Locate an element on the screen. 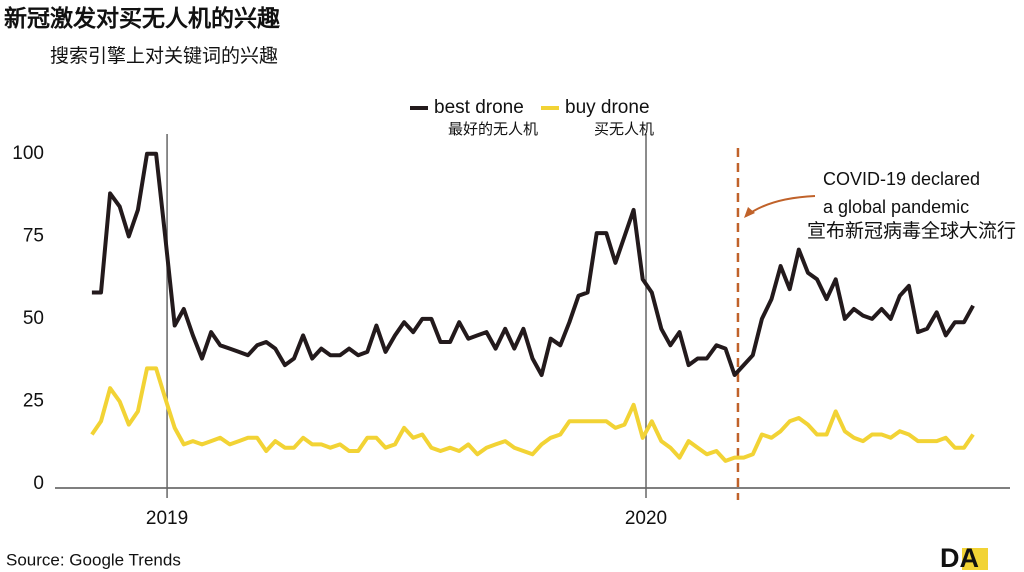 This screenshot has width=1024, height=572. y-tick-label: 25 is located at coordinates (33, 400).